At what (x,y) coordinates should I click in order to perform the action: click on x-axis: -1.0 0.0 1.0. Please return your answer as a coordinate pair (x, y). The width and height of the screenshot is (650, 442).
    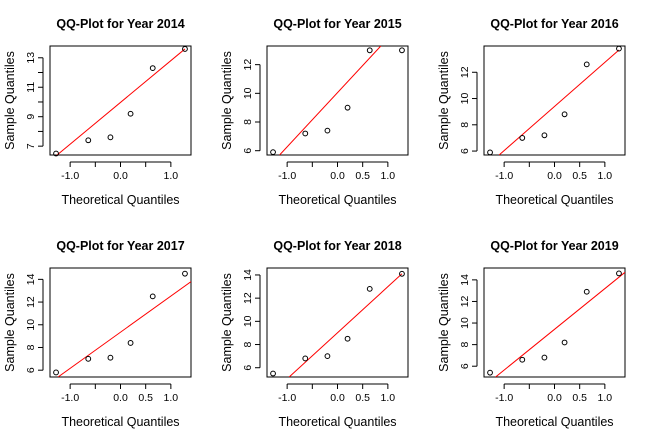
    Looking at the image, I should click on (120, 171).